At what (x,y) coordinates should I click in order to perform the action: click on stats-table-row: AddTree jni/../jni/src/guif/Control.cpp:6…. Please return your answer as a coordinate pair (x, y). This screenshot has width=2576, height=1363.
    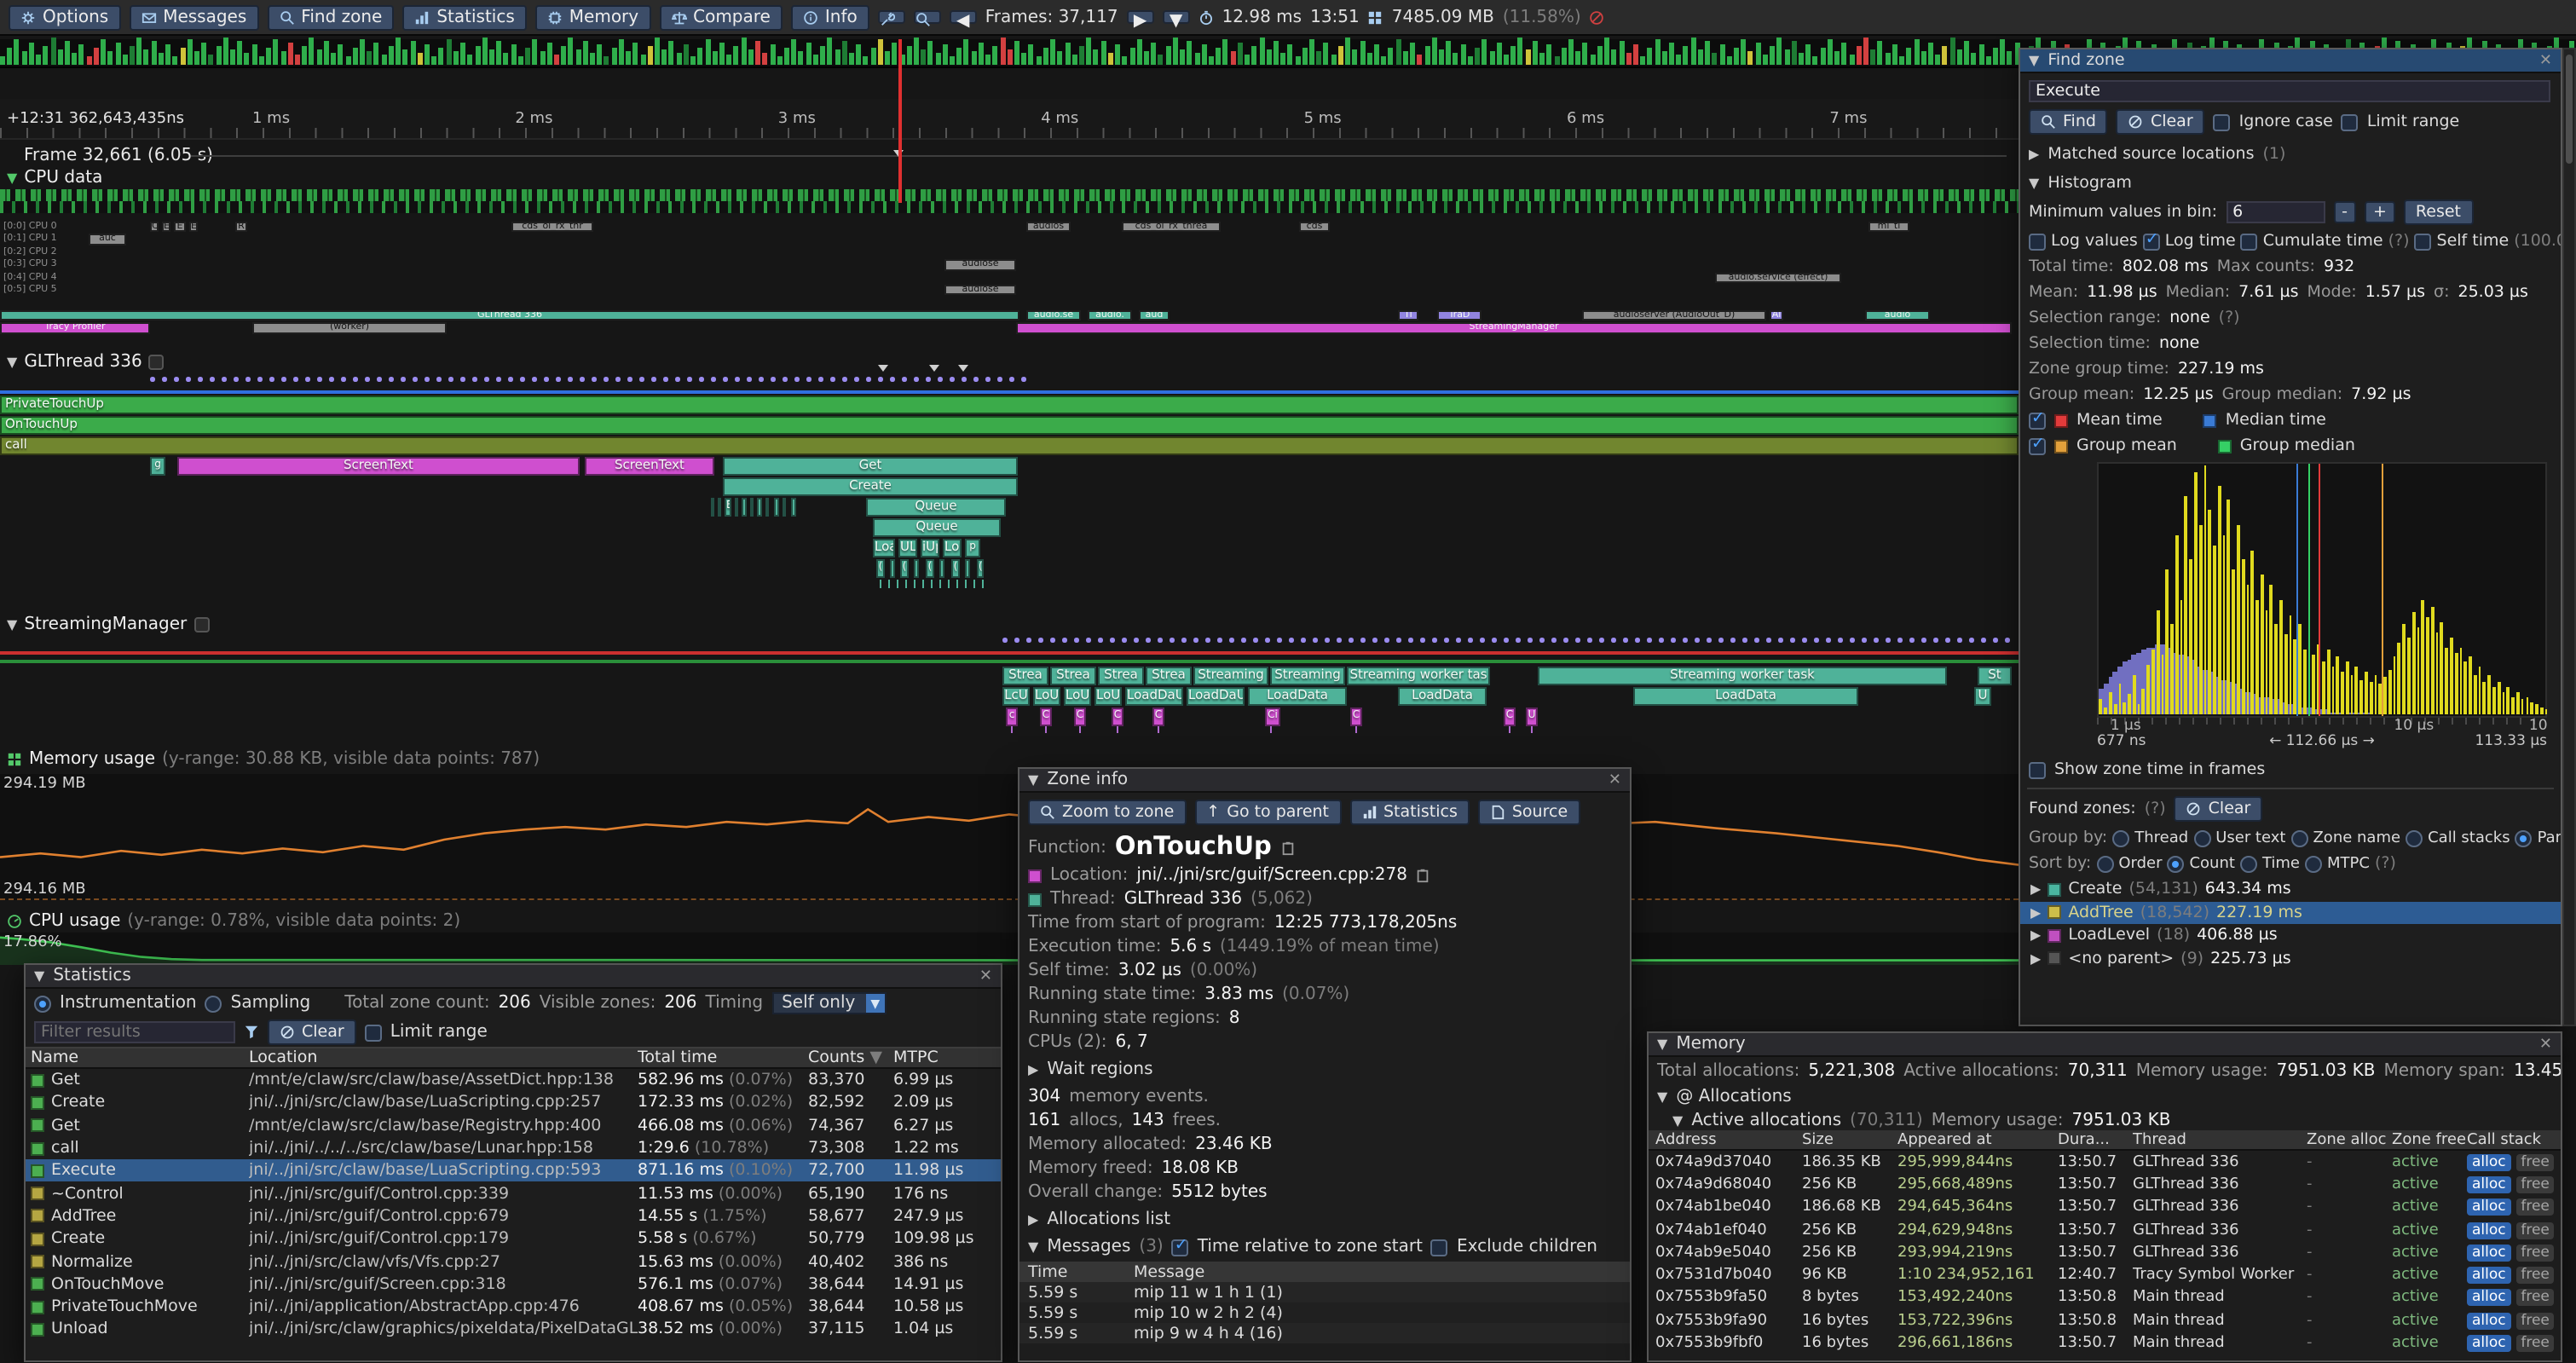
    Looking at the image, I should click on (513, 1217).